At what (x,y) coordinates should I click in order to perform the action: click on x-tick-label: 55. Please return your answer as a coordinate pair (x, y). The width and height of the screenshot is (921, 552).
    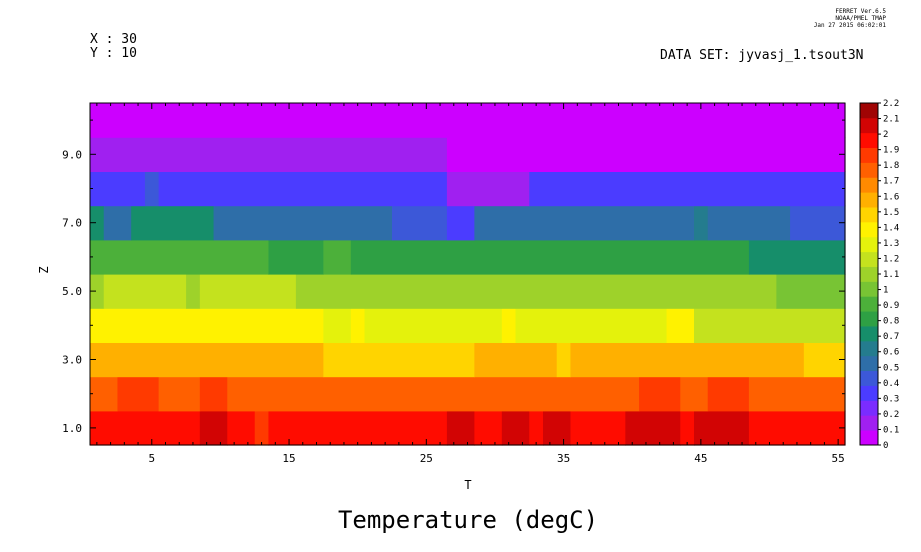
    Looking at the image, I should click on (838, 458).